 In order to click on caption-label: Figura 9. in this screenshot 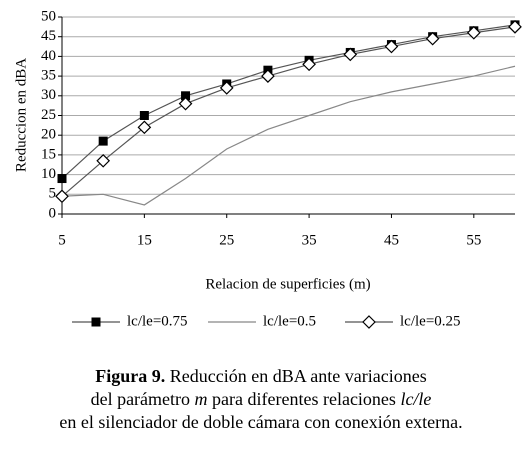, I will do `click(130, 376)`.